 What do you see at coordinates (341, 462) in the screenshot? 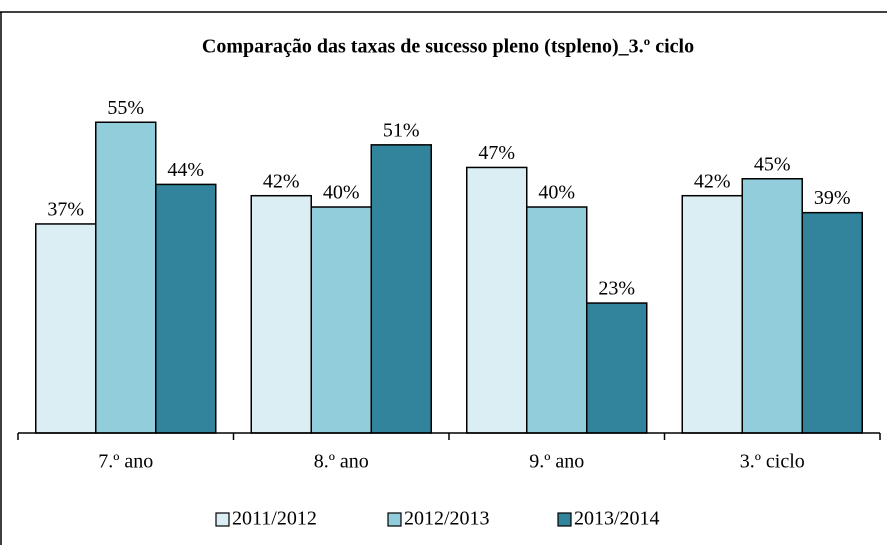
I see `x-tick-label: 8.º ano` at bounding box center [341, 462].